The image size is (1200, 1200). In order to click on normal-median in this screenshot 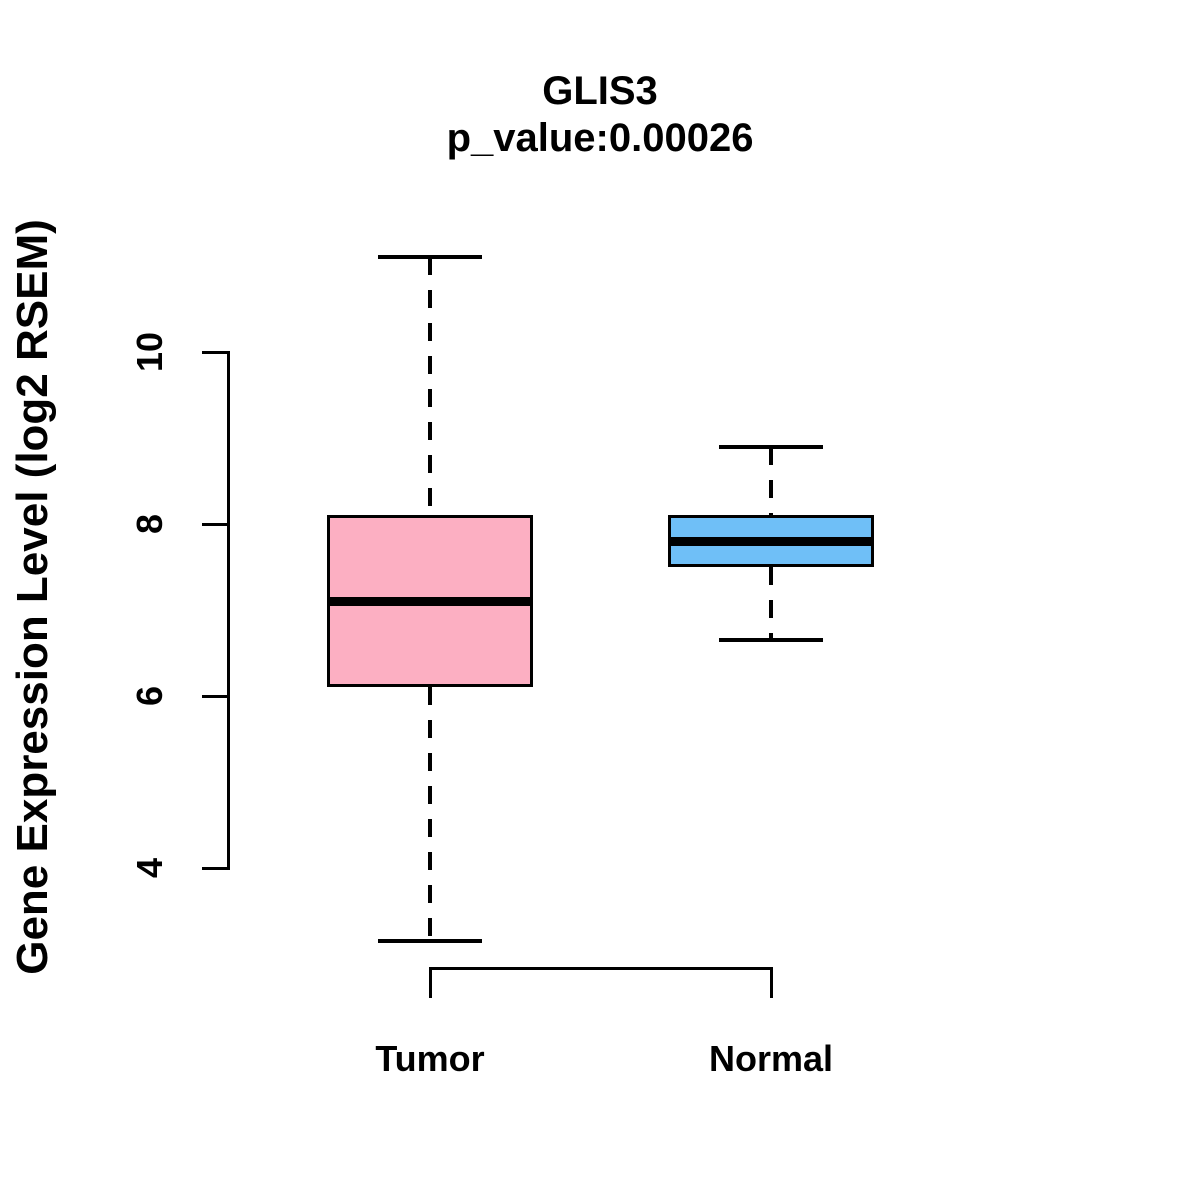, I will do `click(771, 541)`.